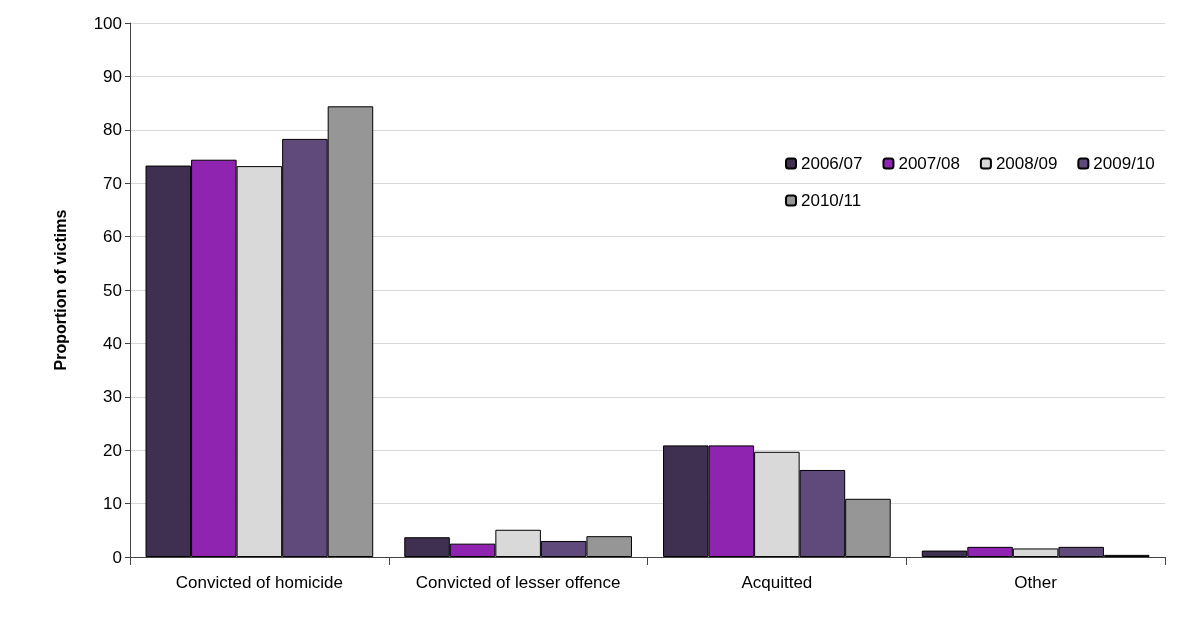  Describe the element at coordinates (518, 582) in the screenshot. I see `x-tick-label: Convicted of lesser offence` at that location.